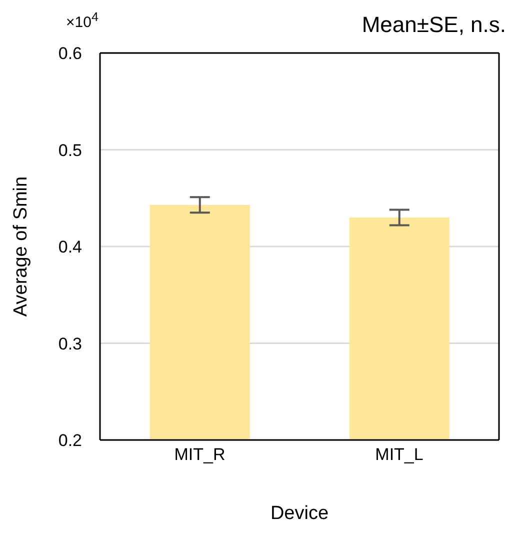 The image size is (508, 537). Describe the element at coordinates (299, 513) in the screenshot. I see `x-axis-title: Device` at that location.